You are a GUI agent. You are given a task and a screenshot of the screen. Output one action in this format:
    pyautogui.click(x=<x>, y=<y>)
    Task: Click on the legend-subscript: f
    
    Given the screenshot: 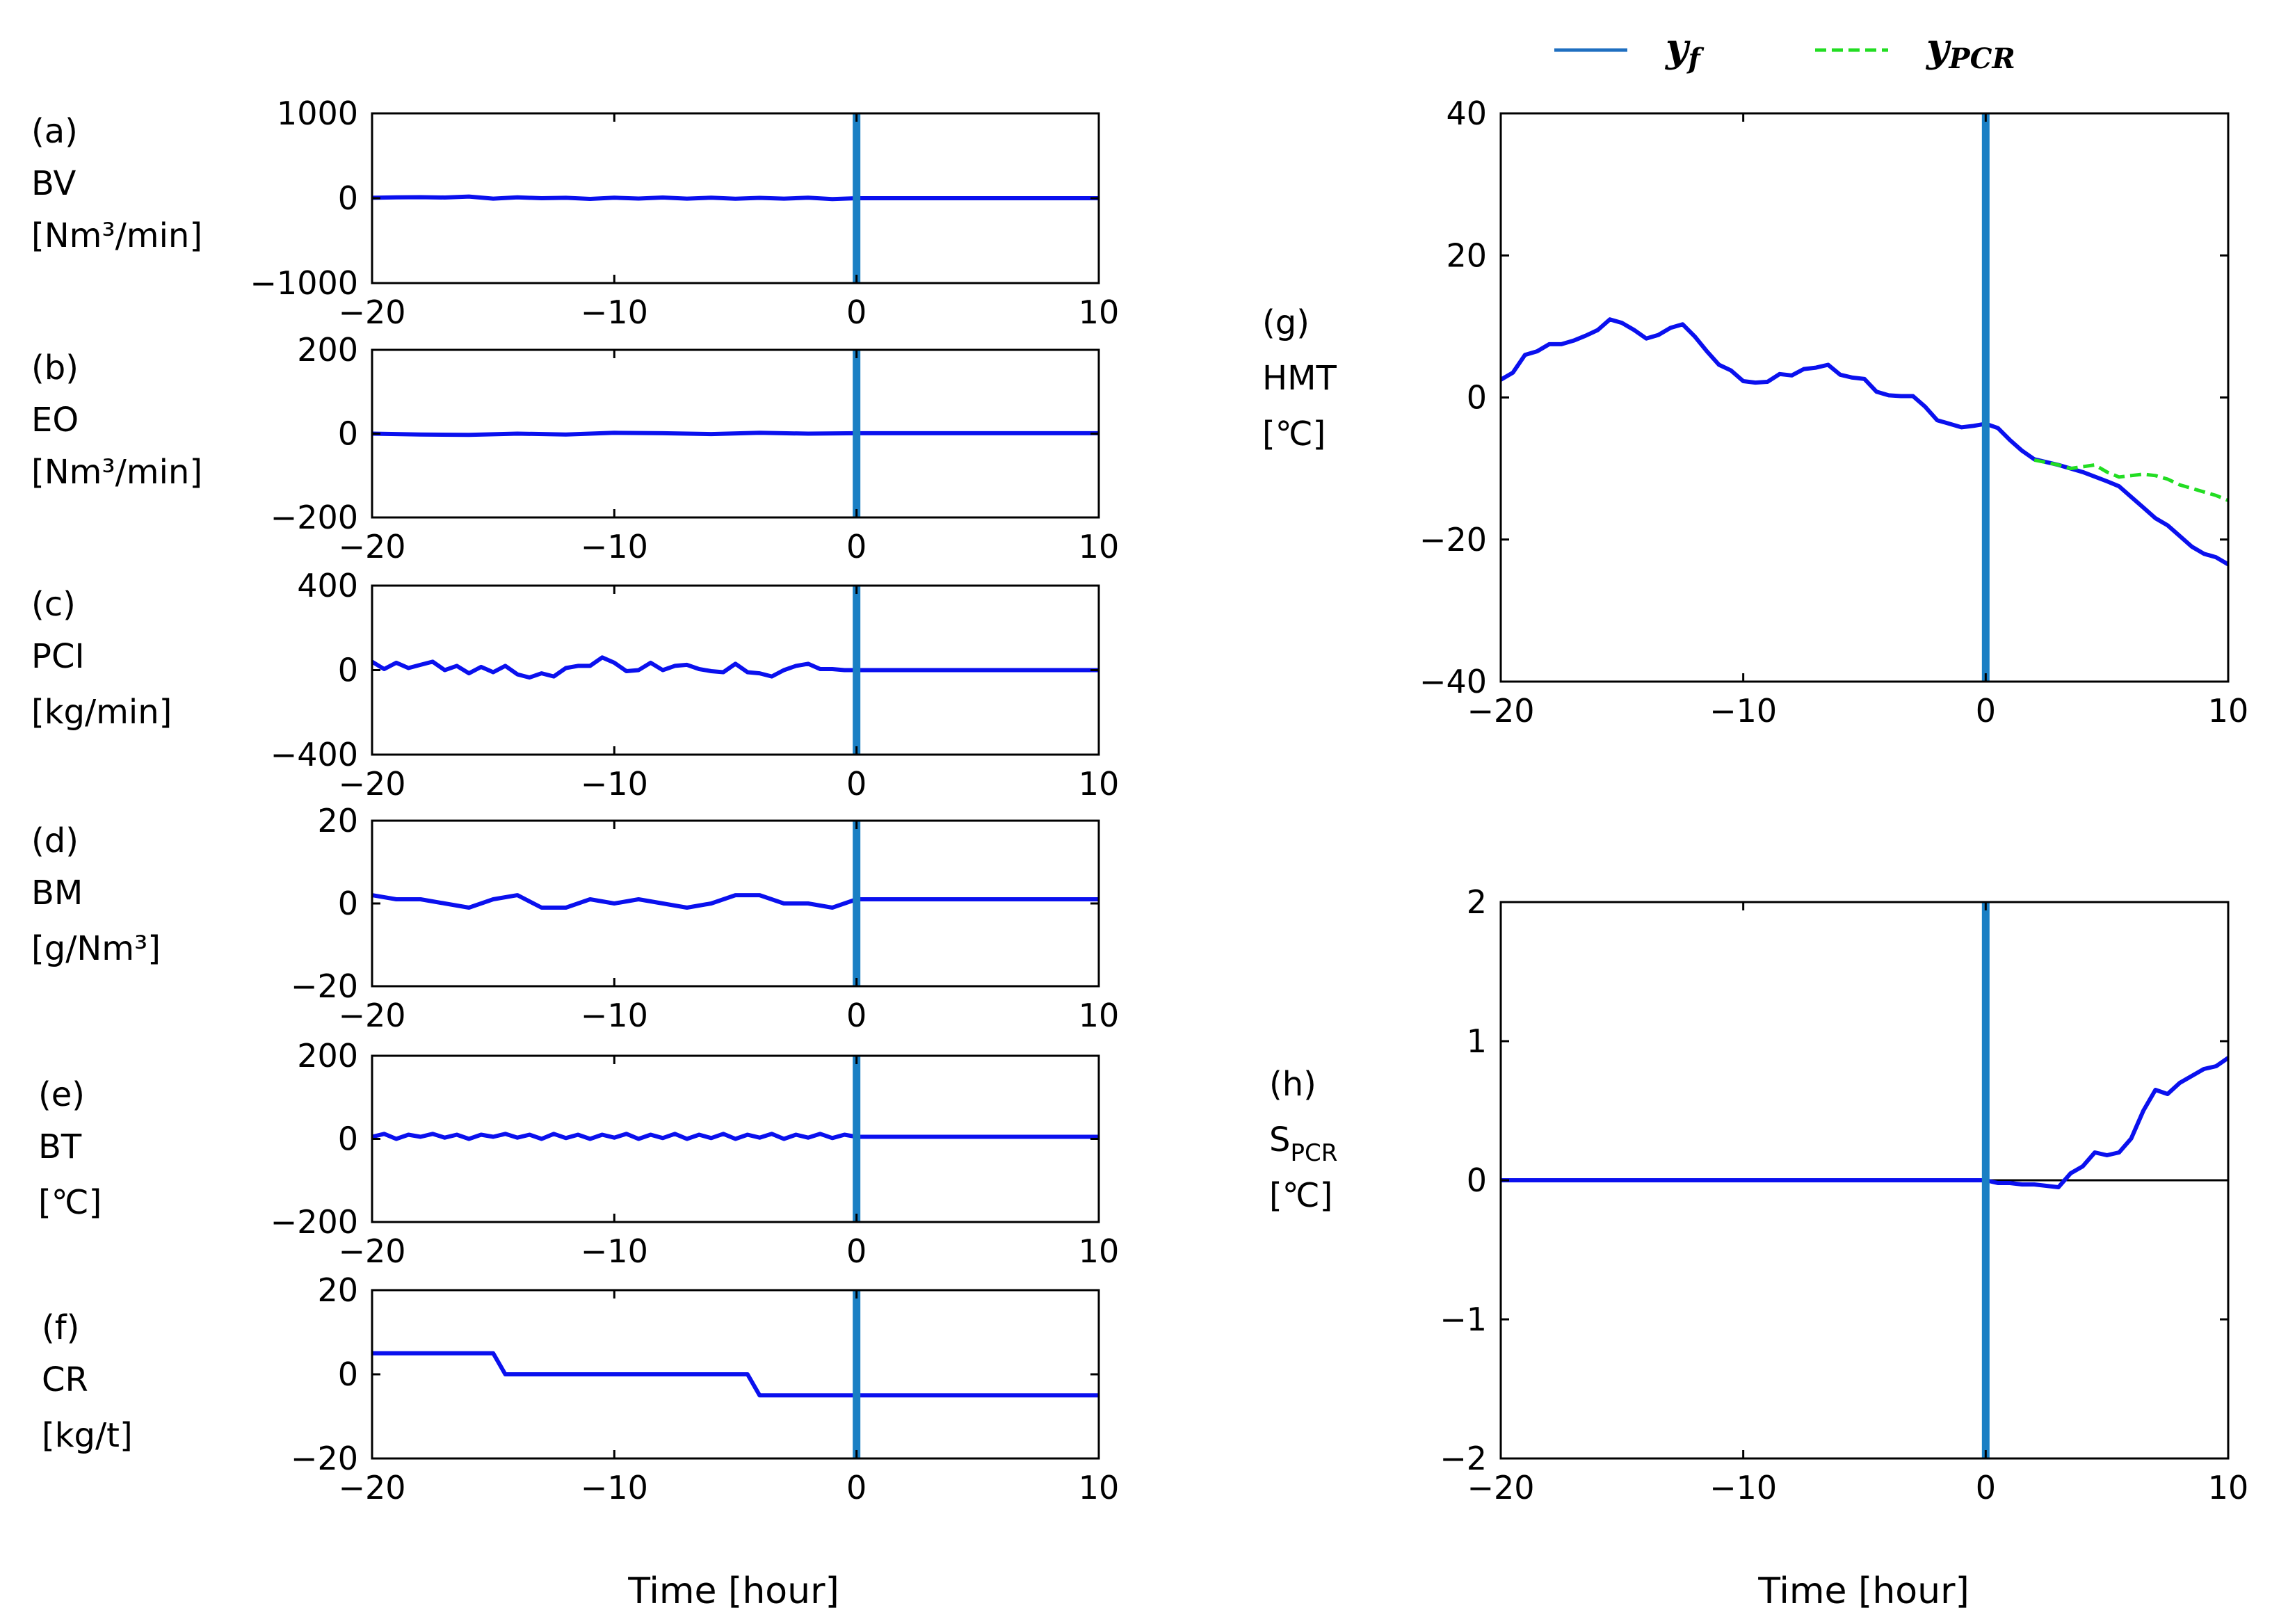 What is the action you would take?
    pyautogui.click(x=1696, y=58)
    